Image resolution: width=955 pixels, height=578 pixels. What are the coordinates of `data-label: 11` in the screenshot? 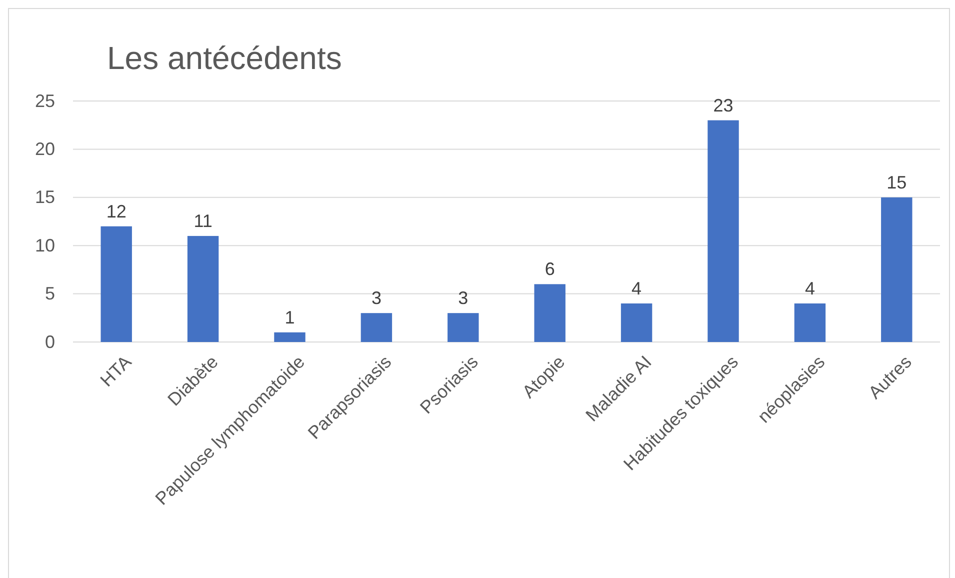 It's located at (203, 220).